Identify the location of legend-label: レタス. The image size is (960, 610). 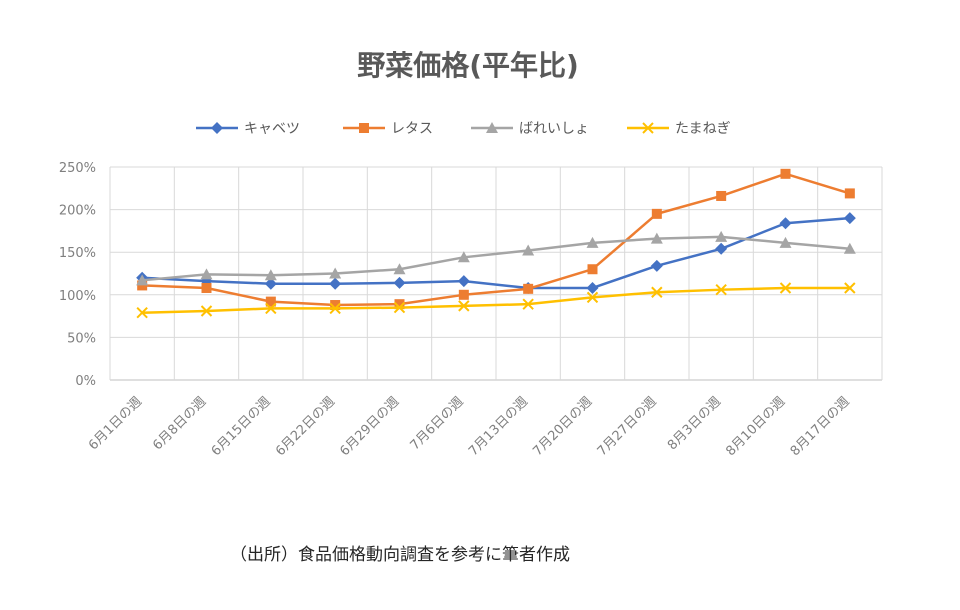
(412, 129).